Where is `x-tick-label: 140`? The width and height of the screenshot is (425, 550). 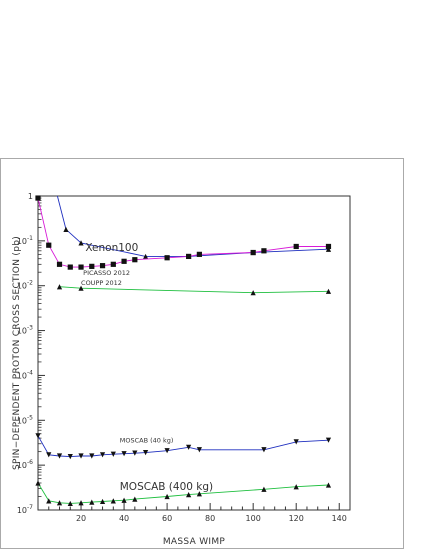
x-tick-label: 140 is located at coordinates (339, 518).